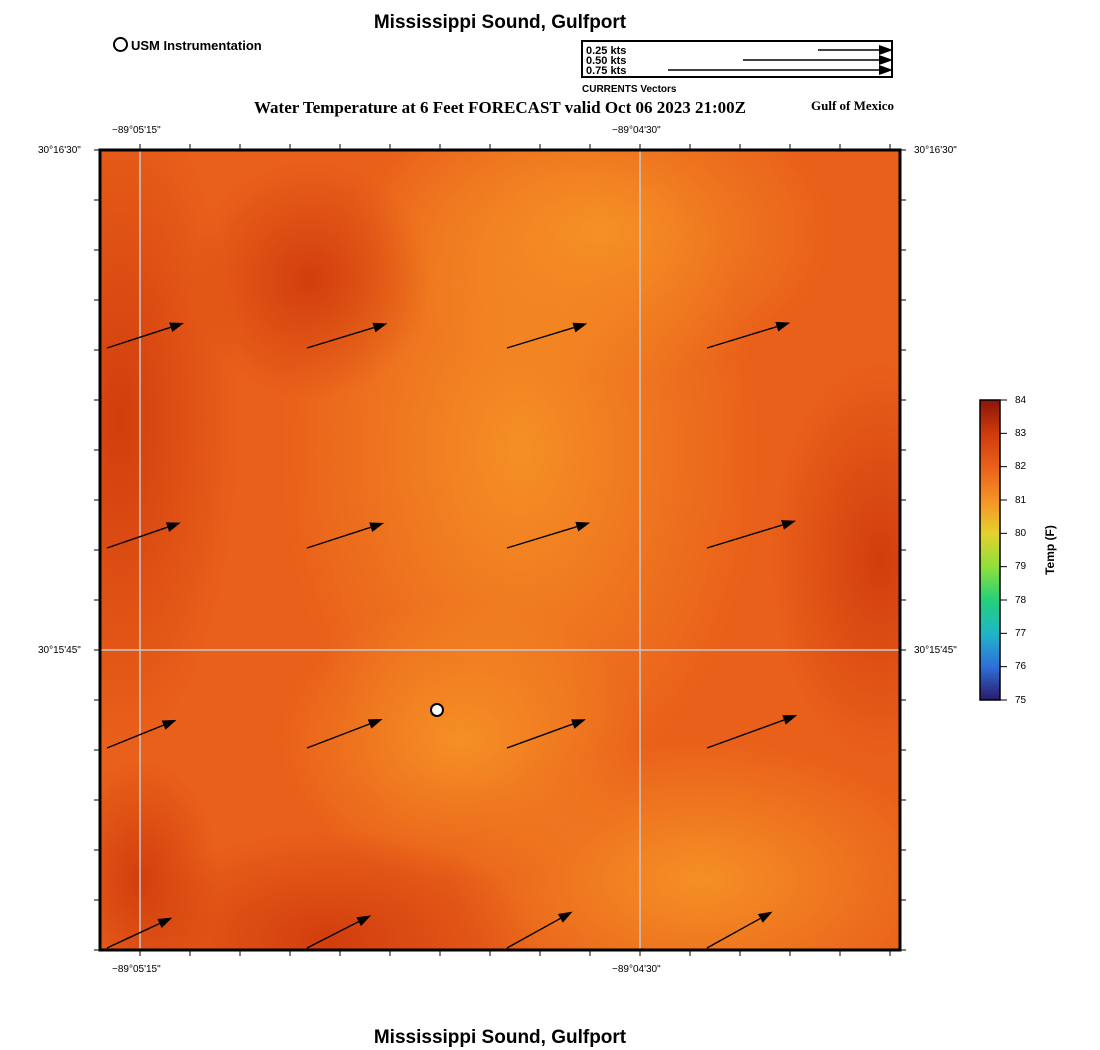 This screenshot has width=1100, height=1050. What do you see at coordinates (500, 22) in the screenshot?
I see `page-title: Mississippi Sound, Gulfport` at bounding box center [500, 22].